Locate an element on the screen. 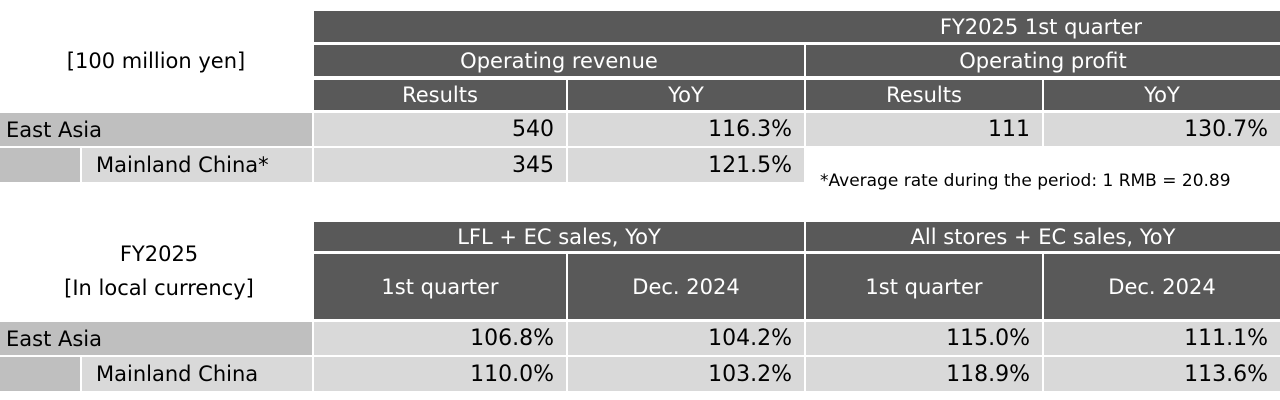 The image size is (1280, 400). table2-cell: 113.6% is located at coordinates (1162, 374).